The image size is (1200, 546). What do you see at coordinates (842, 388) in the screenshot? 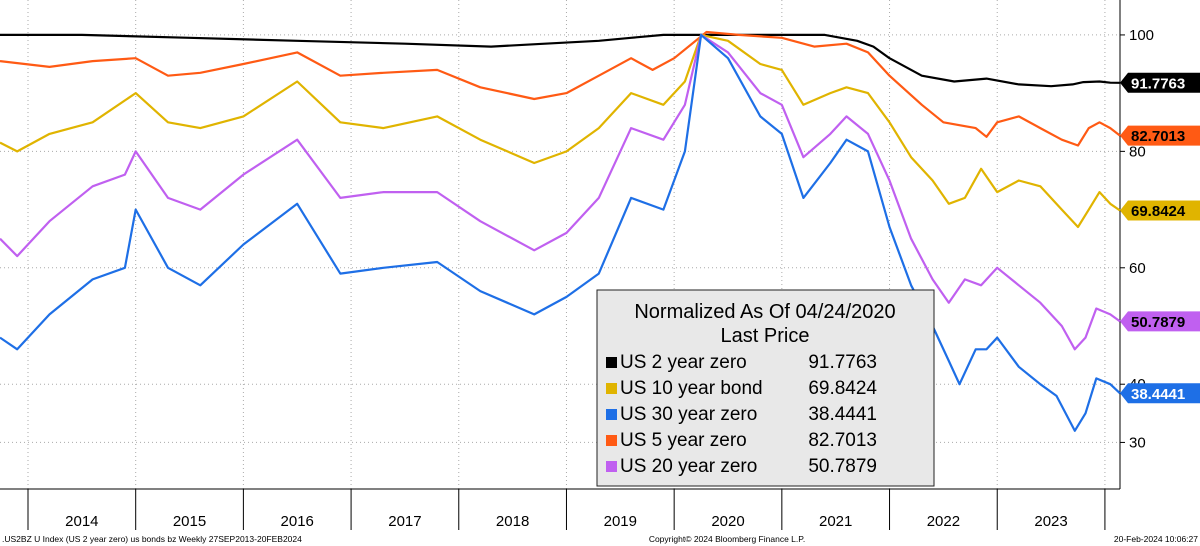
I see `legend-value-us-10-year-bond: 69.8424` at bounding box center [842, 388].